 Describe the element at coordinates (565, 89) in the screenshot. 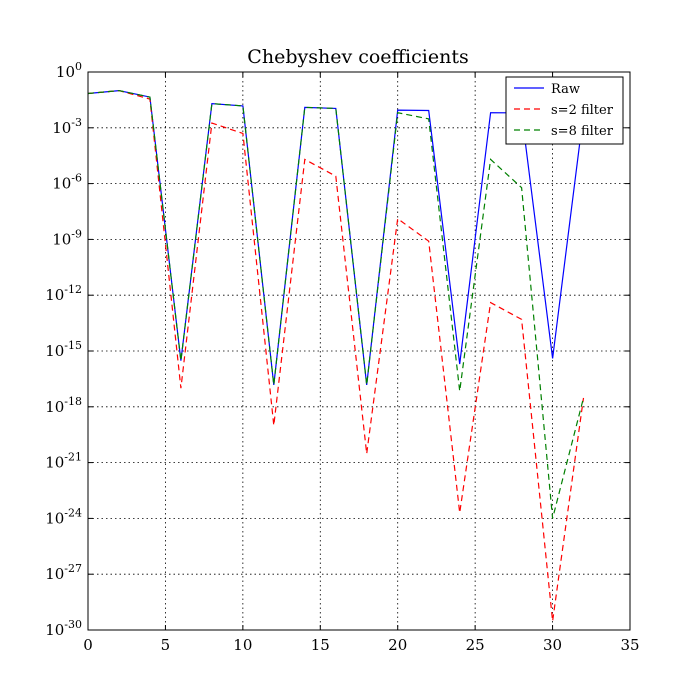

I see `legend-label-1: Raw` at that location.